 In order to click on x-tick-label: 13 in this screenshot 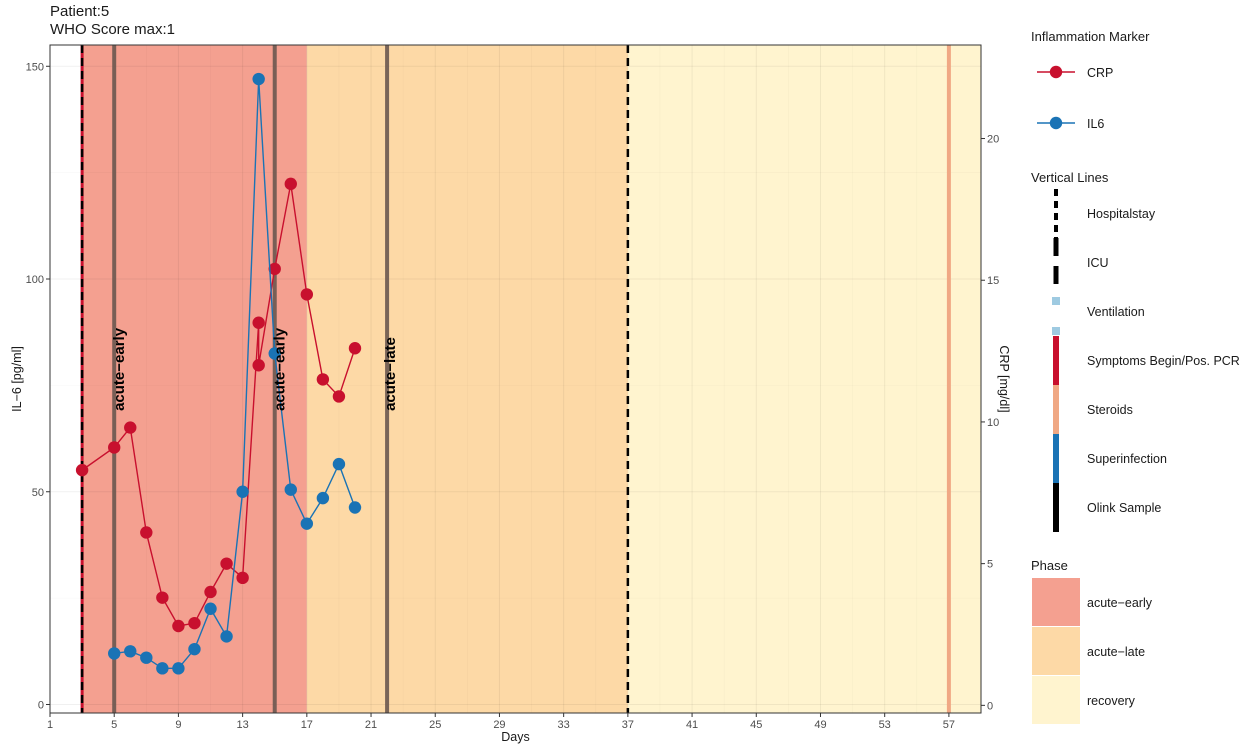, I will do `click(242, 725)`.